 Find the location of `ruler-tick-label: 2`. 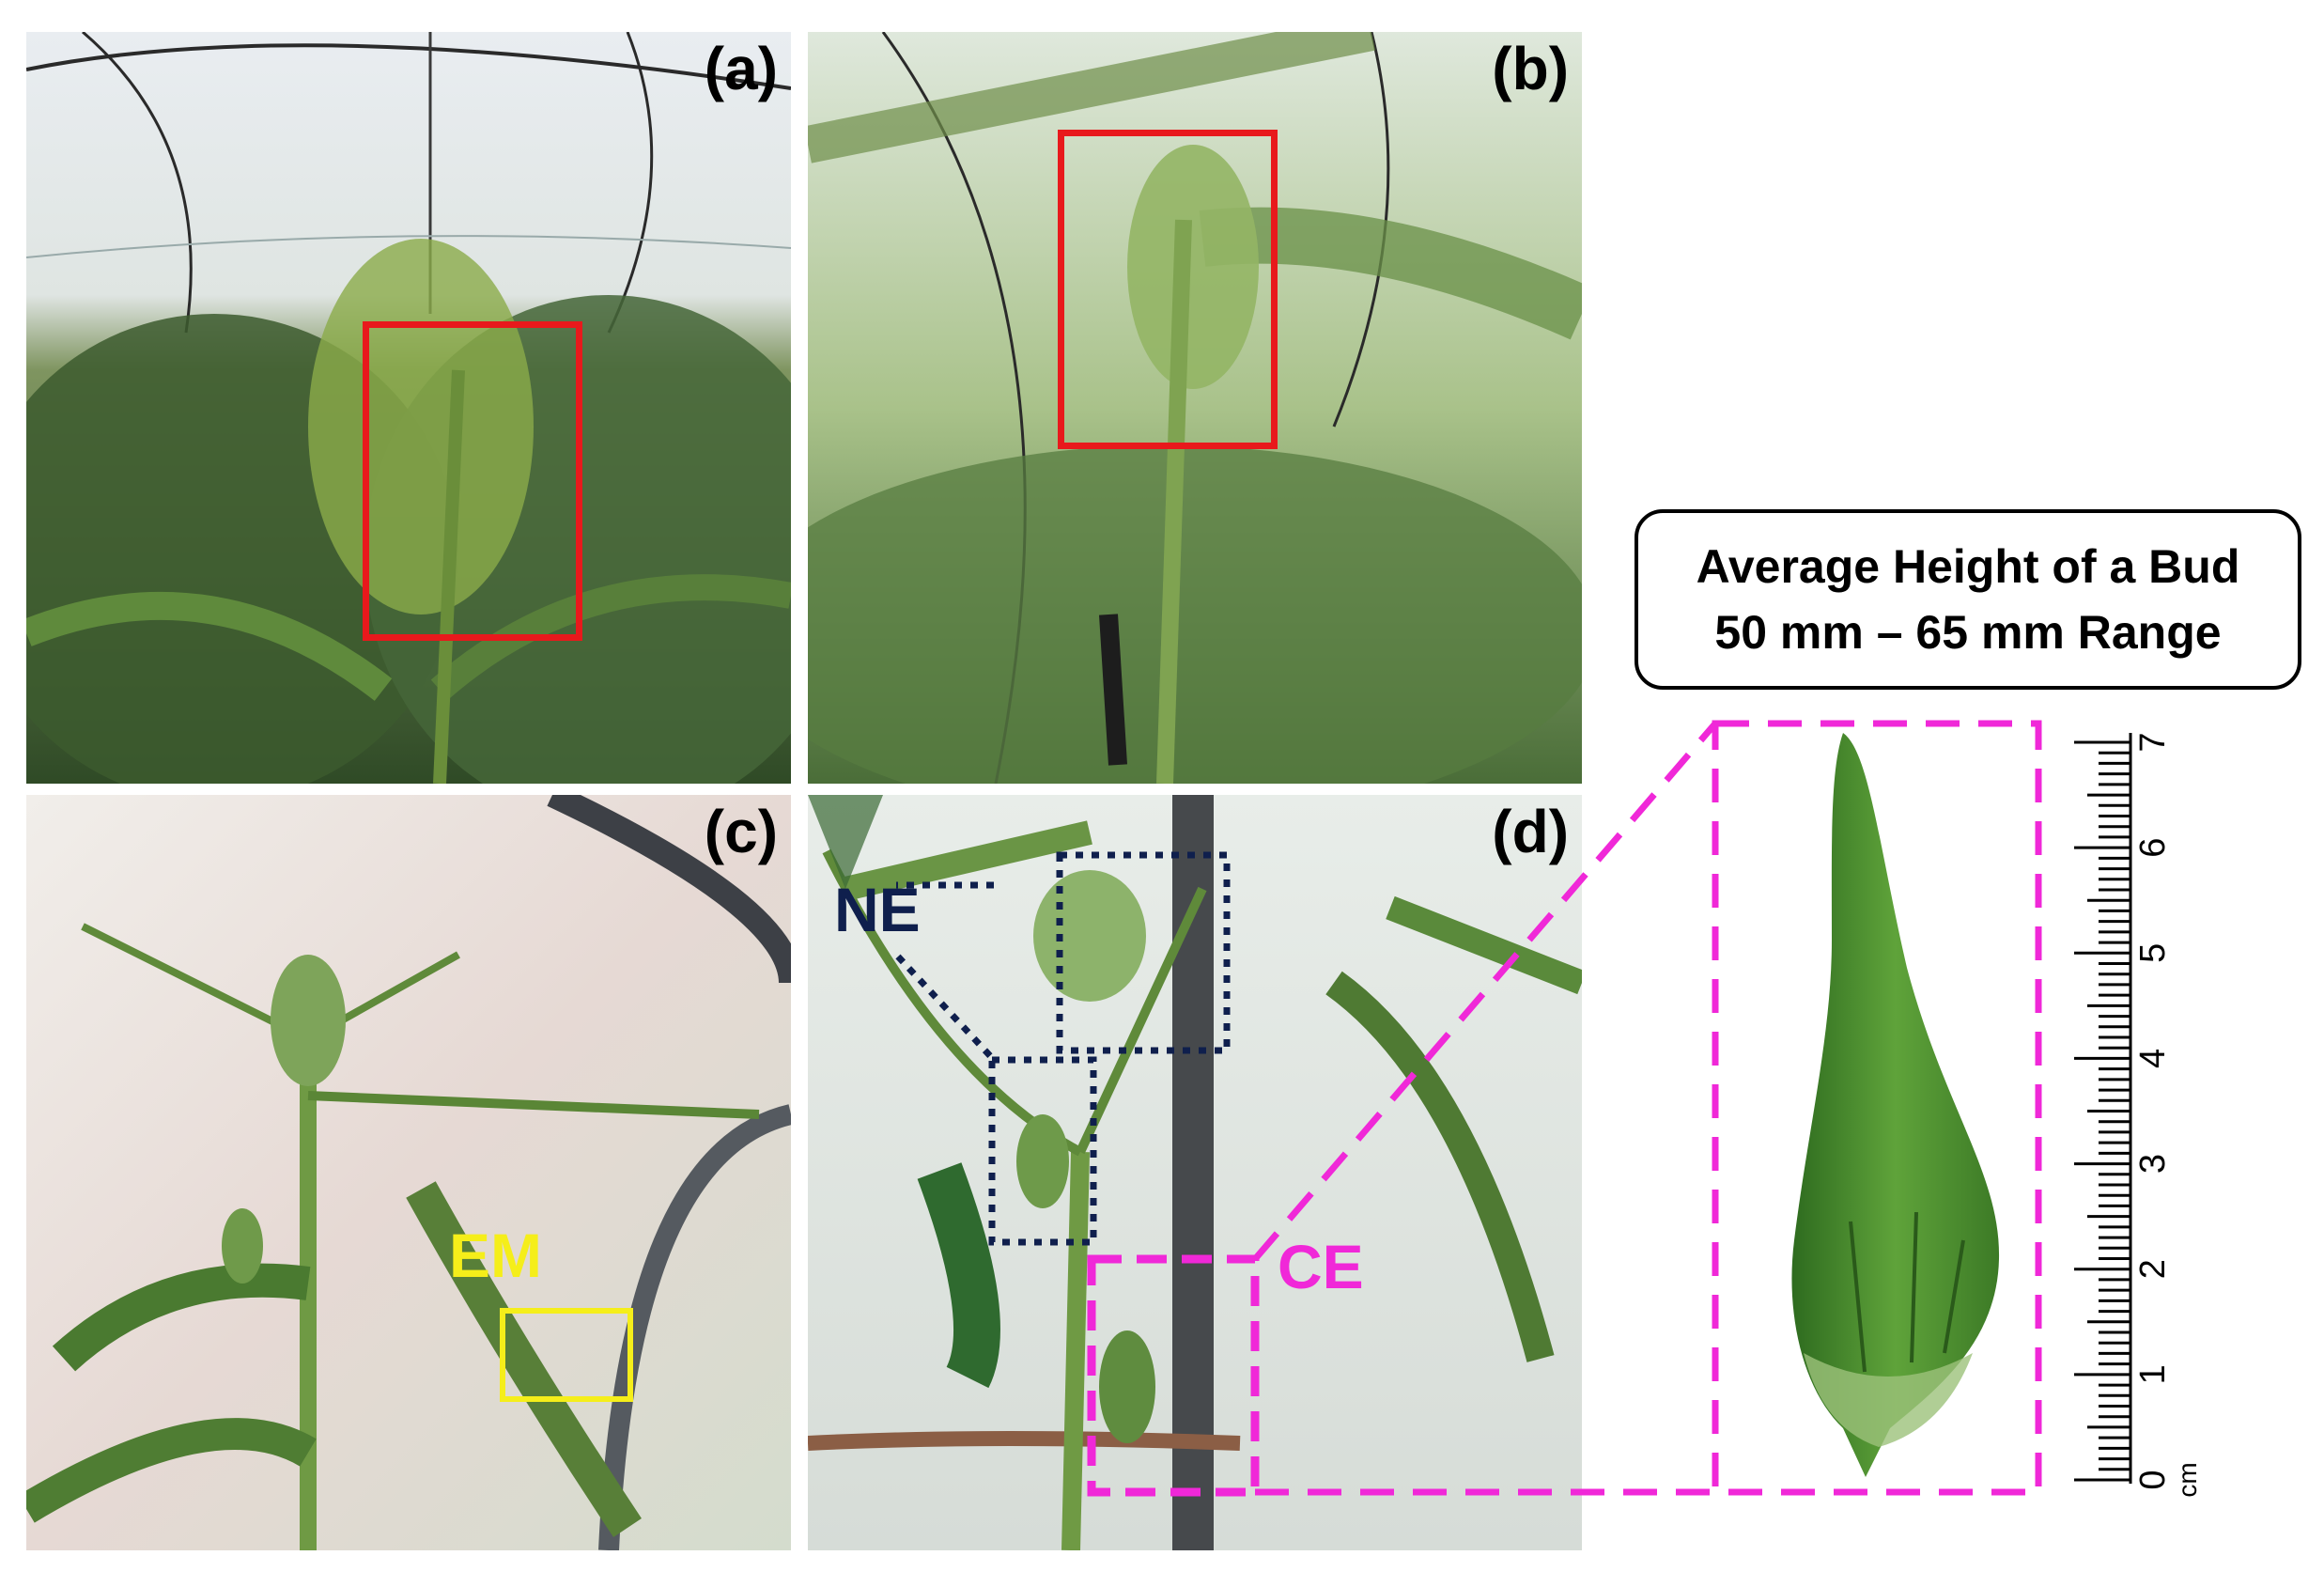

ruler-tick-label: 2 is located at coordinates (2153, 1269).